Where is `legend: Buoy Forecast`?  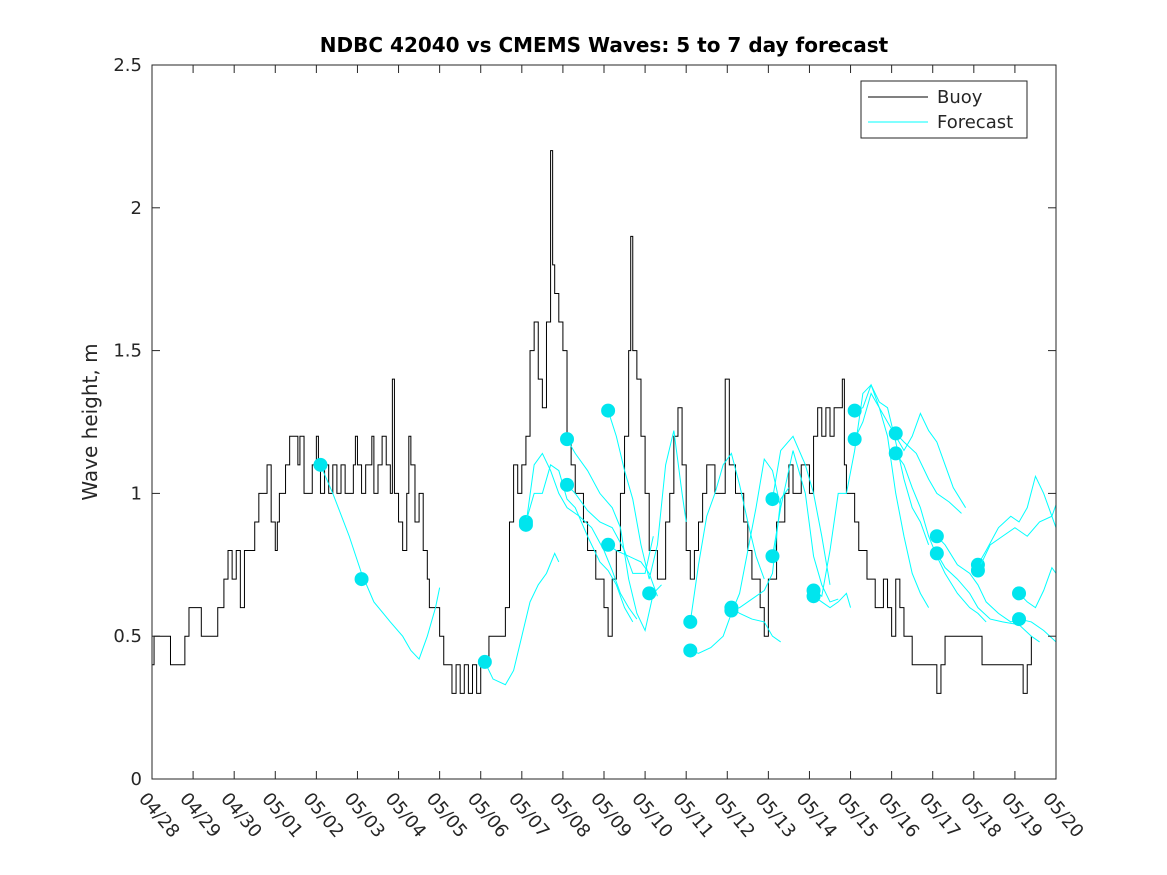
legend: Buoy Forecast is located at coordinates (944, 109).